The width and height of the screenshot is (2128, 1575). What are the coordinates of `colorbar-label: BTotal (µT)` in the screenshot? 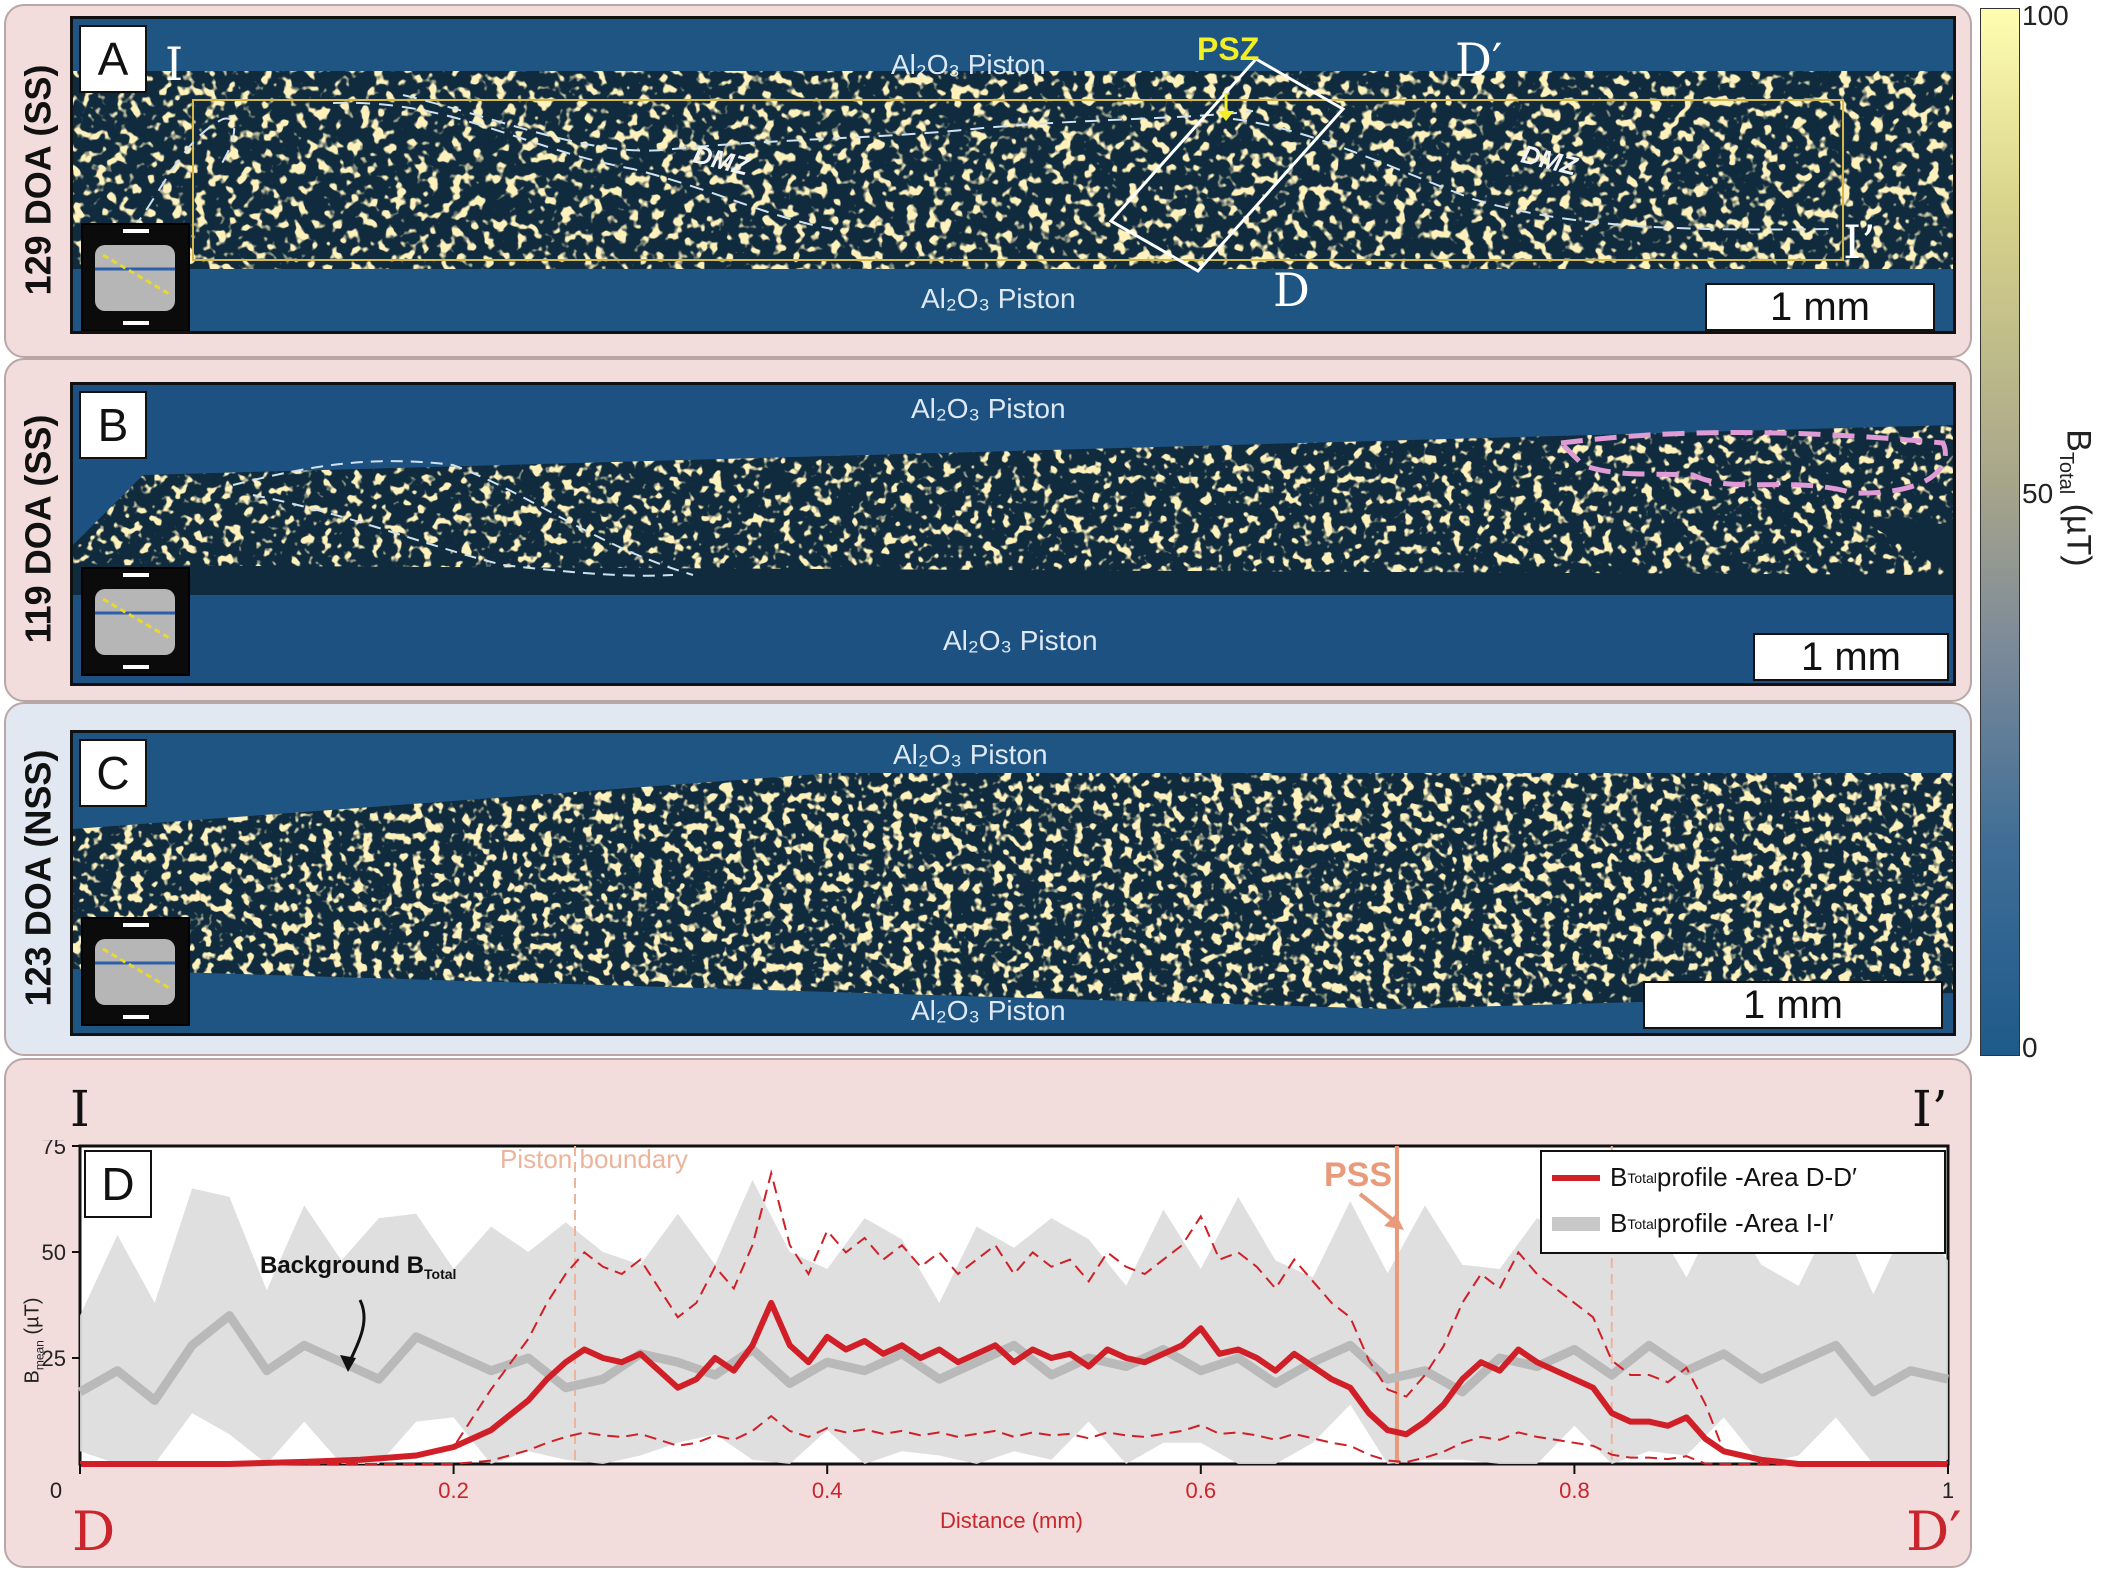 It's located at (2076, 498).